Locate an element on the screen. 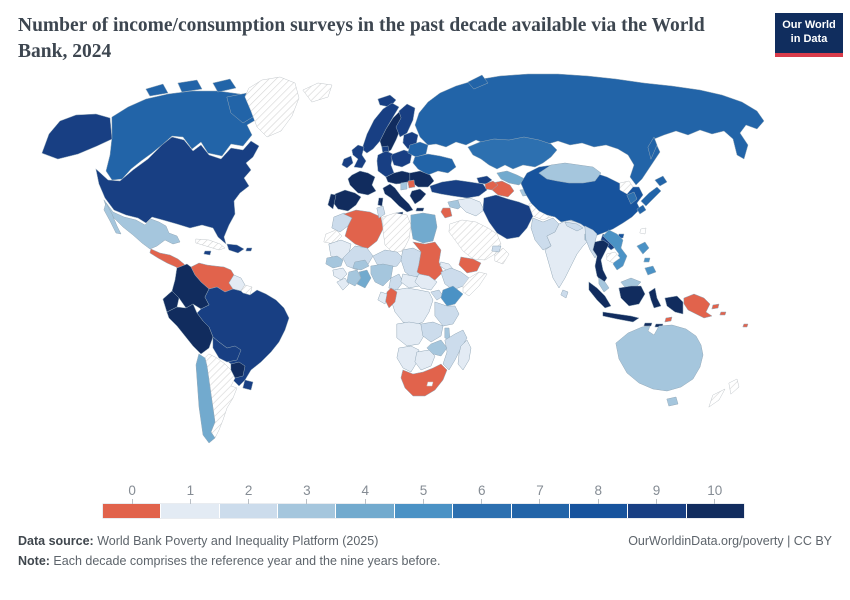  country-ireland is located at coordinates (347, 162).